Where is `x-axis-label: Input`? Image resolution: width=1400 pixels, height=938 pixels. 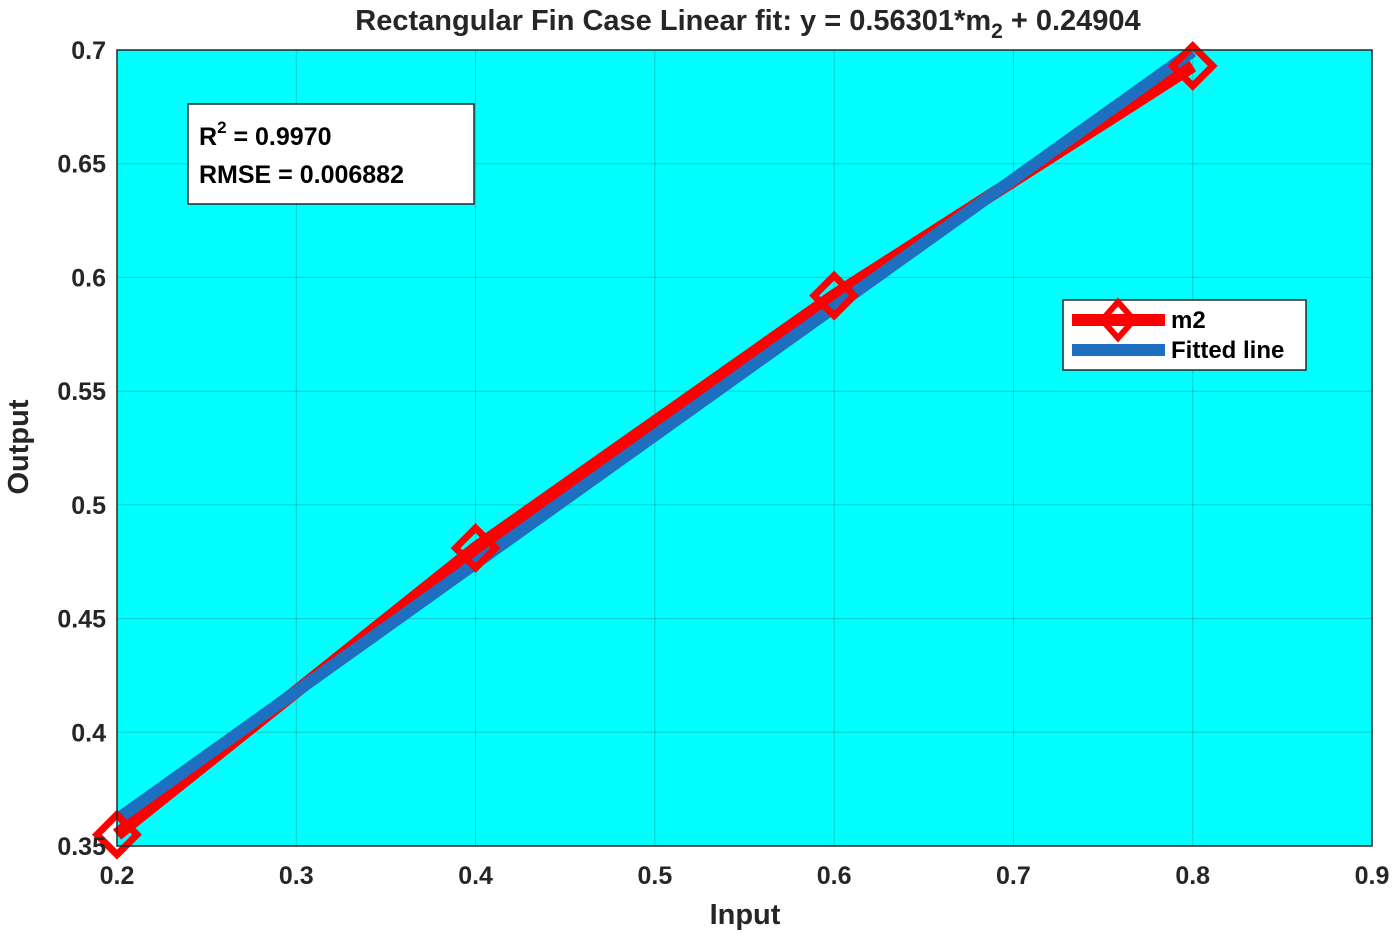
x-axis-label: Input is located at coordinates (745, 915).